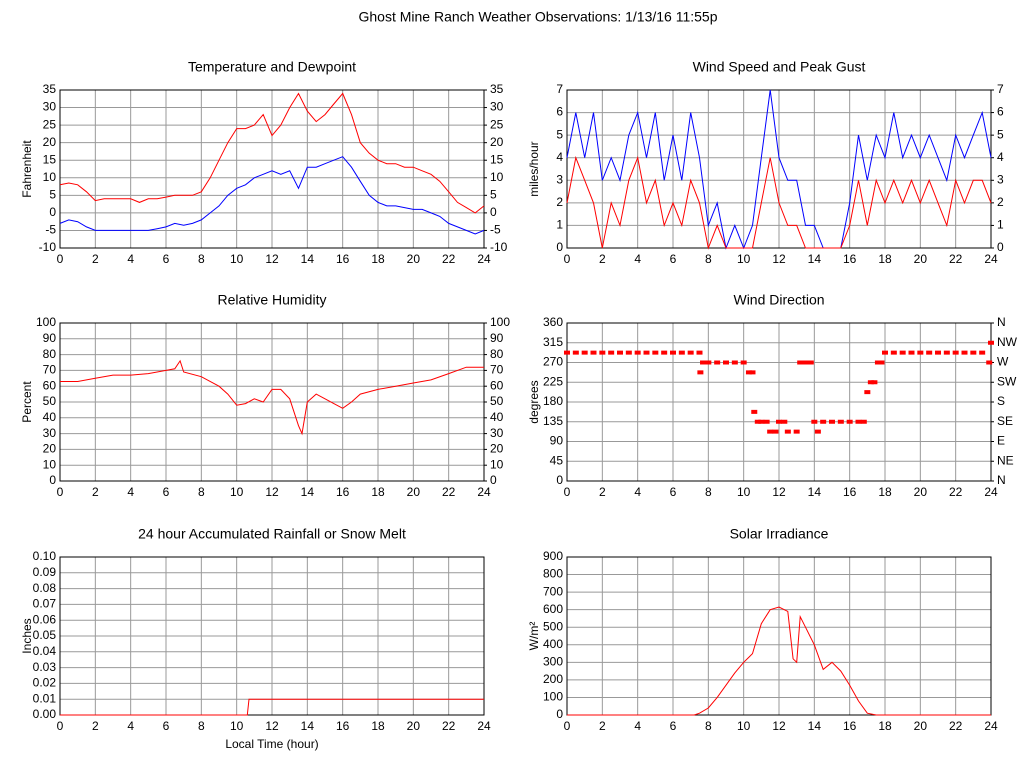  Describe the element at coordinates (50, 338) in the screenshot. I see `y-tick-label: 90` at that location.